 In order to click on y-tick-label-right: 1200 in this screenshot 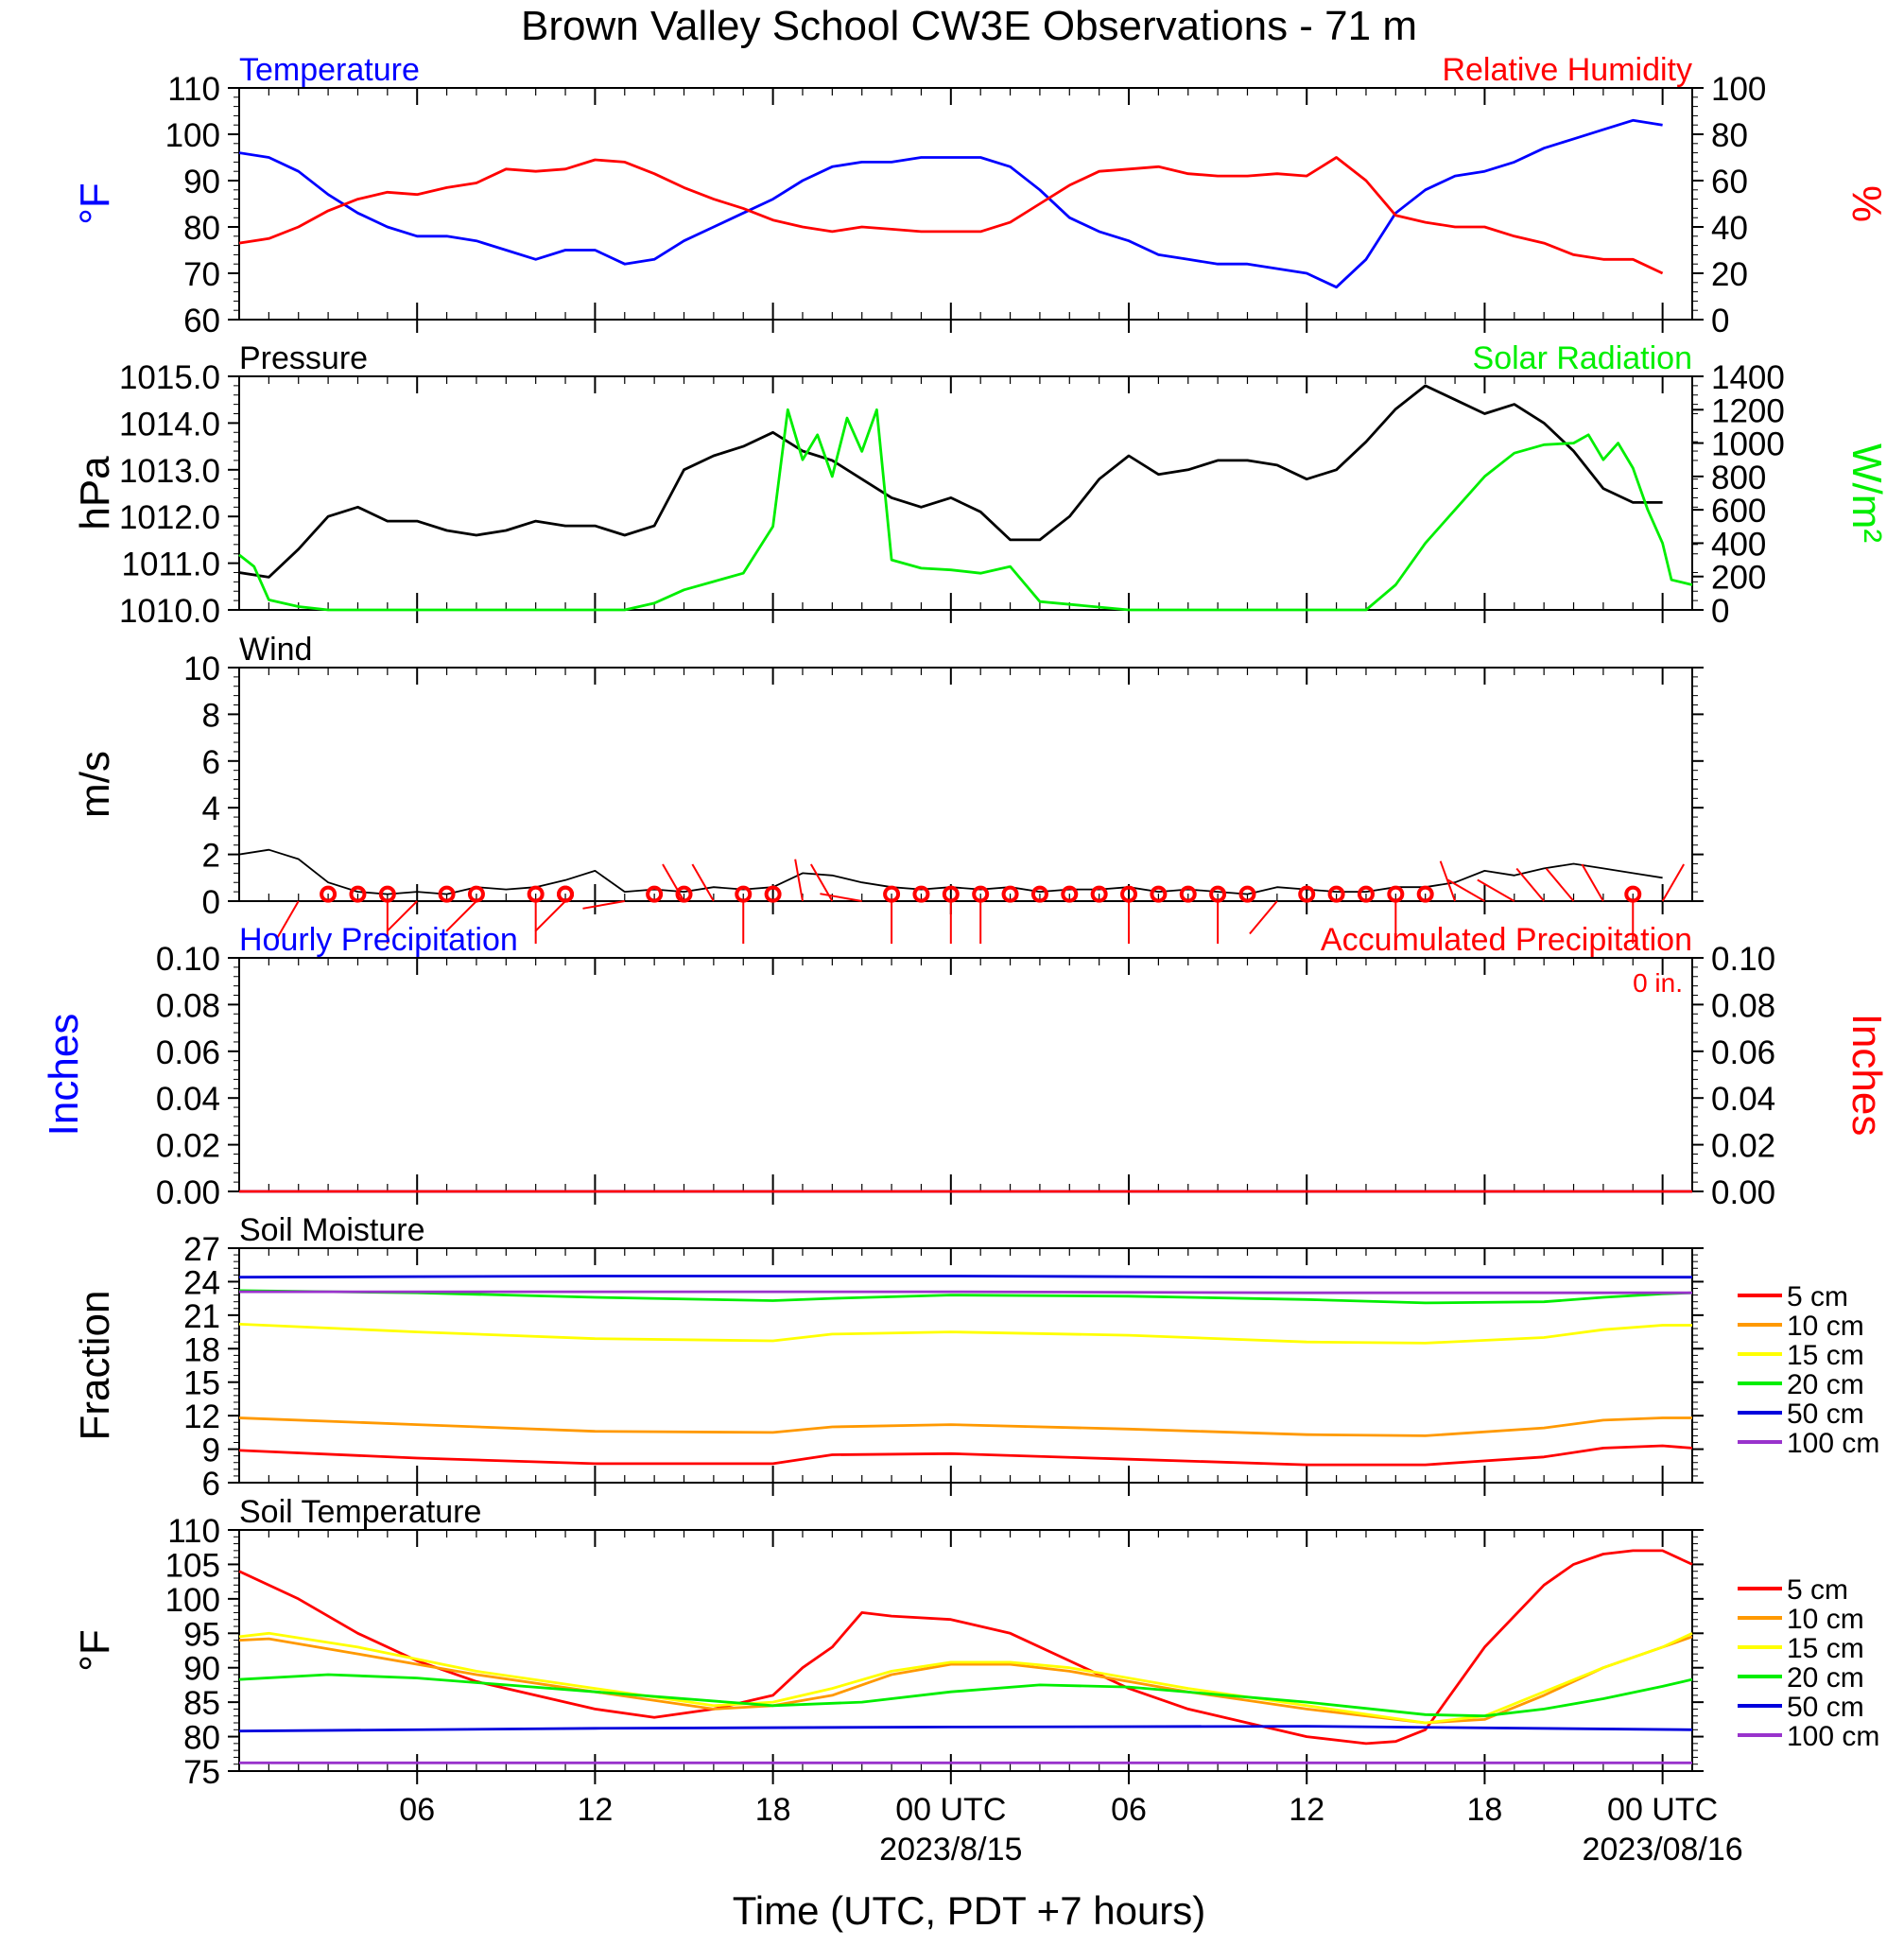, I will do `click(1748, 411)`.